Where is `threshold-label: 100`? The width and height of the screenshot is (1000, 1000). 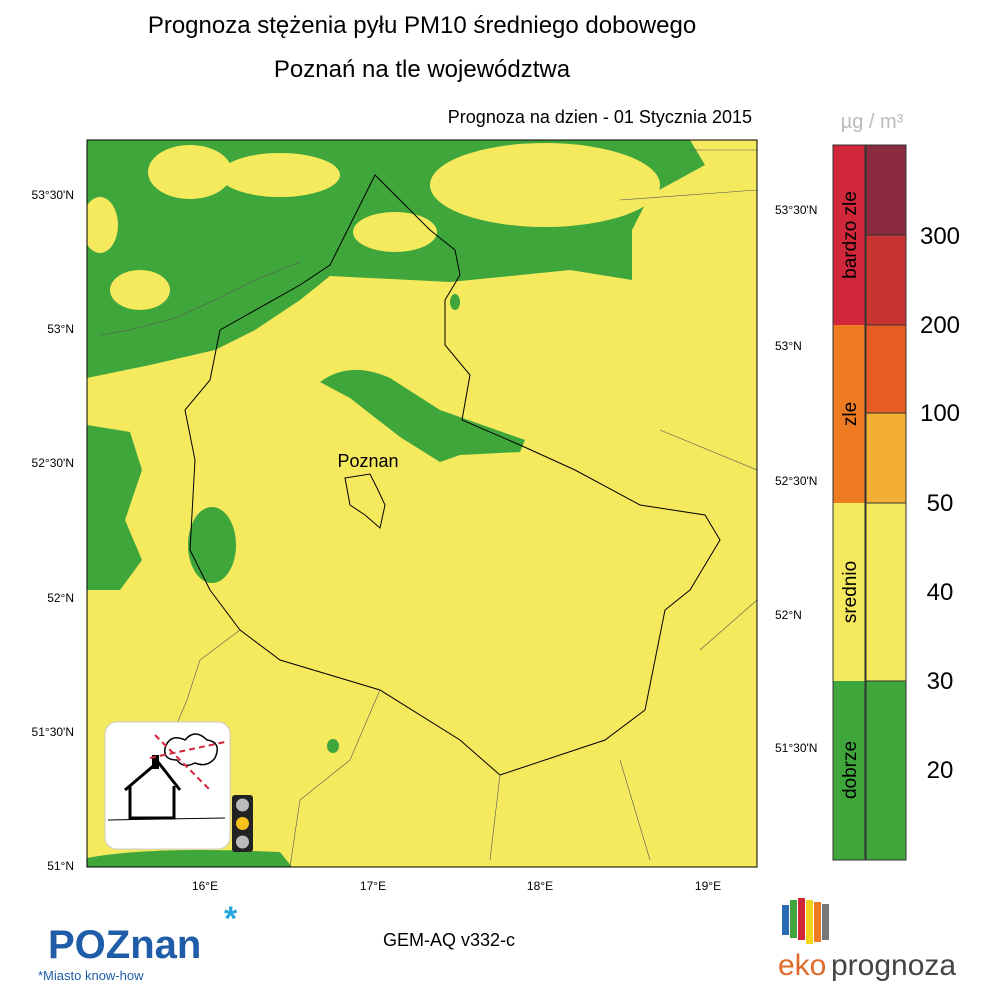
threshold-label: 100 is located at coordinates (940, 413).